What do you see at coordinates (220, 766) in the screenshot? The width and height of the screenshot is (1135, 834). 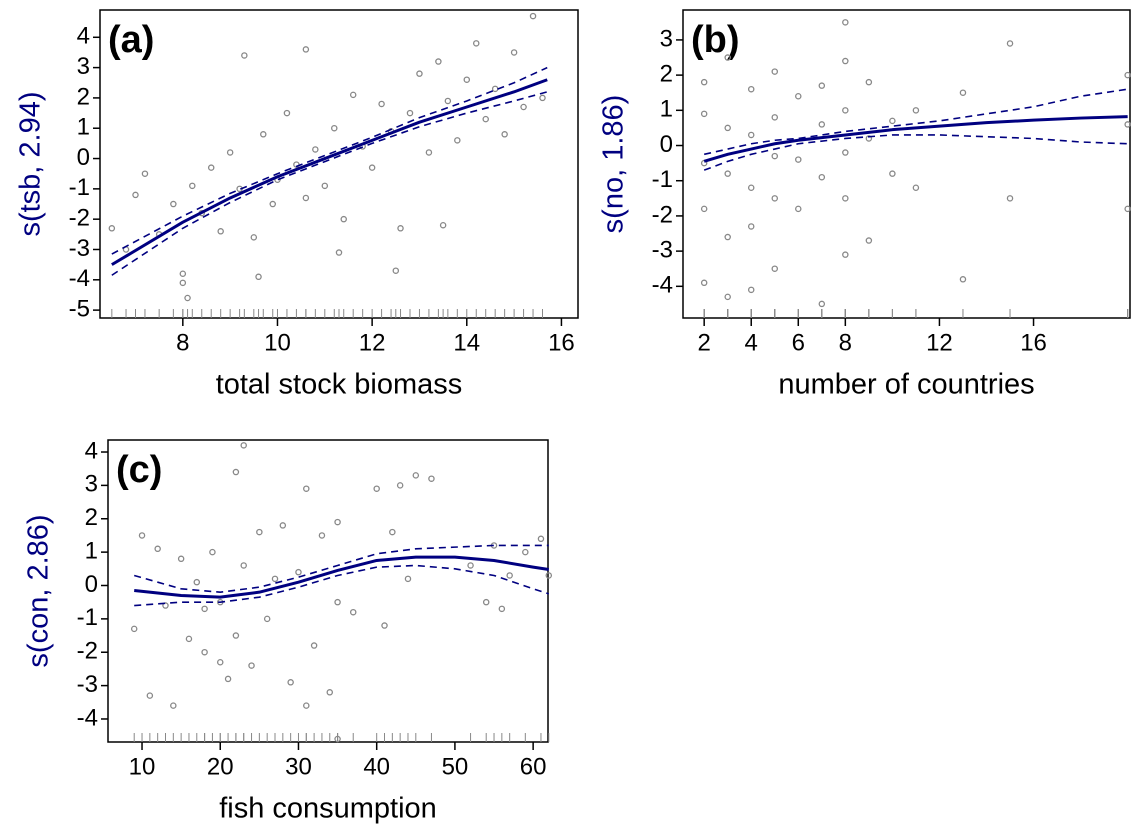 I see `x-tick-label: 20` at bounding box center [220, 766].